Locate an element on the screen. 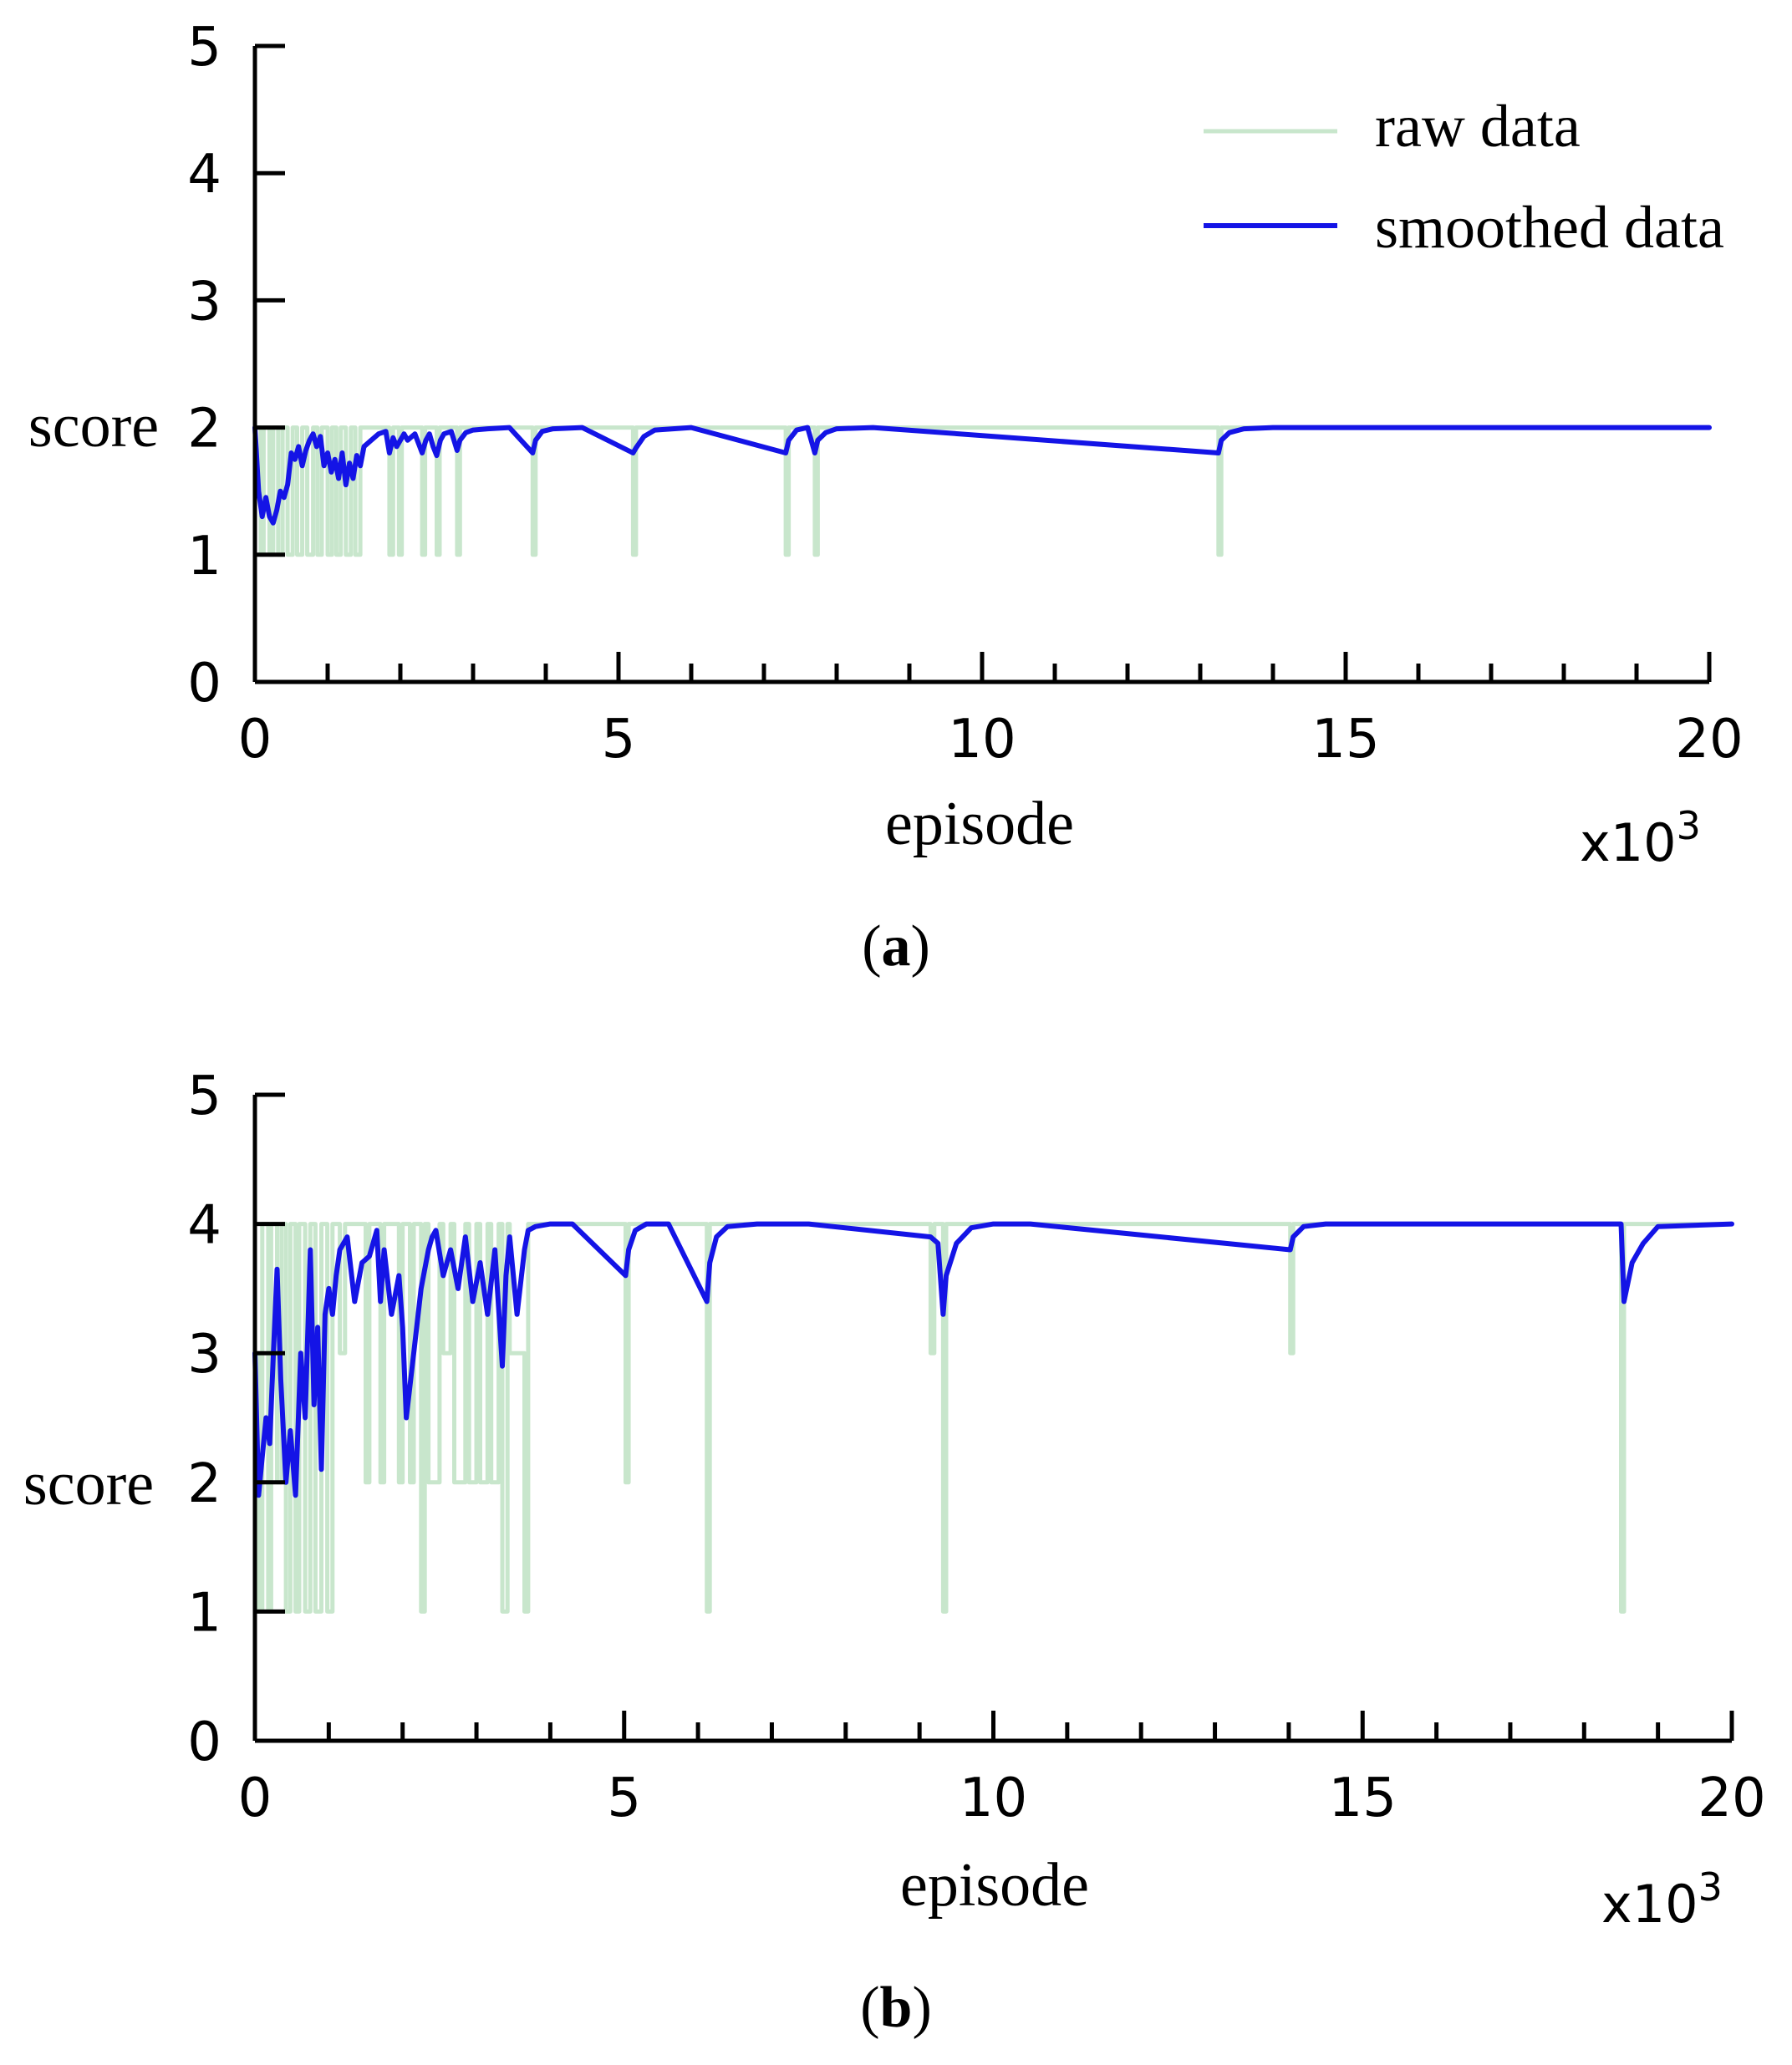 Image resolution: width=1792 pixels, height=2065 pixels. caption-letter-a: a is located at coordinates (896, 946).